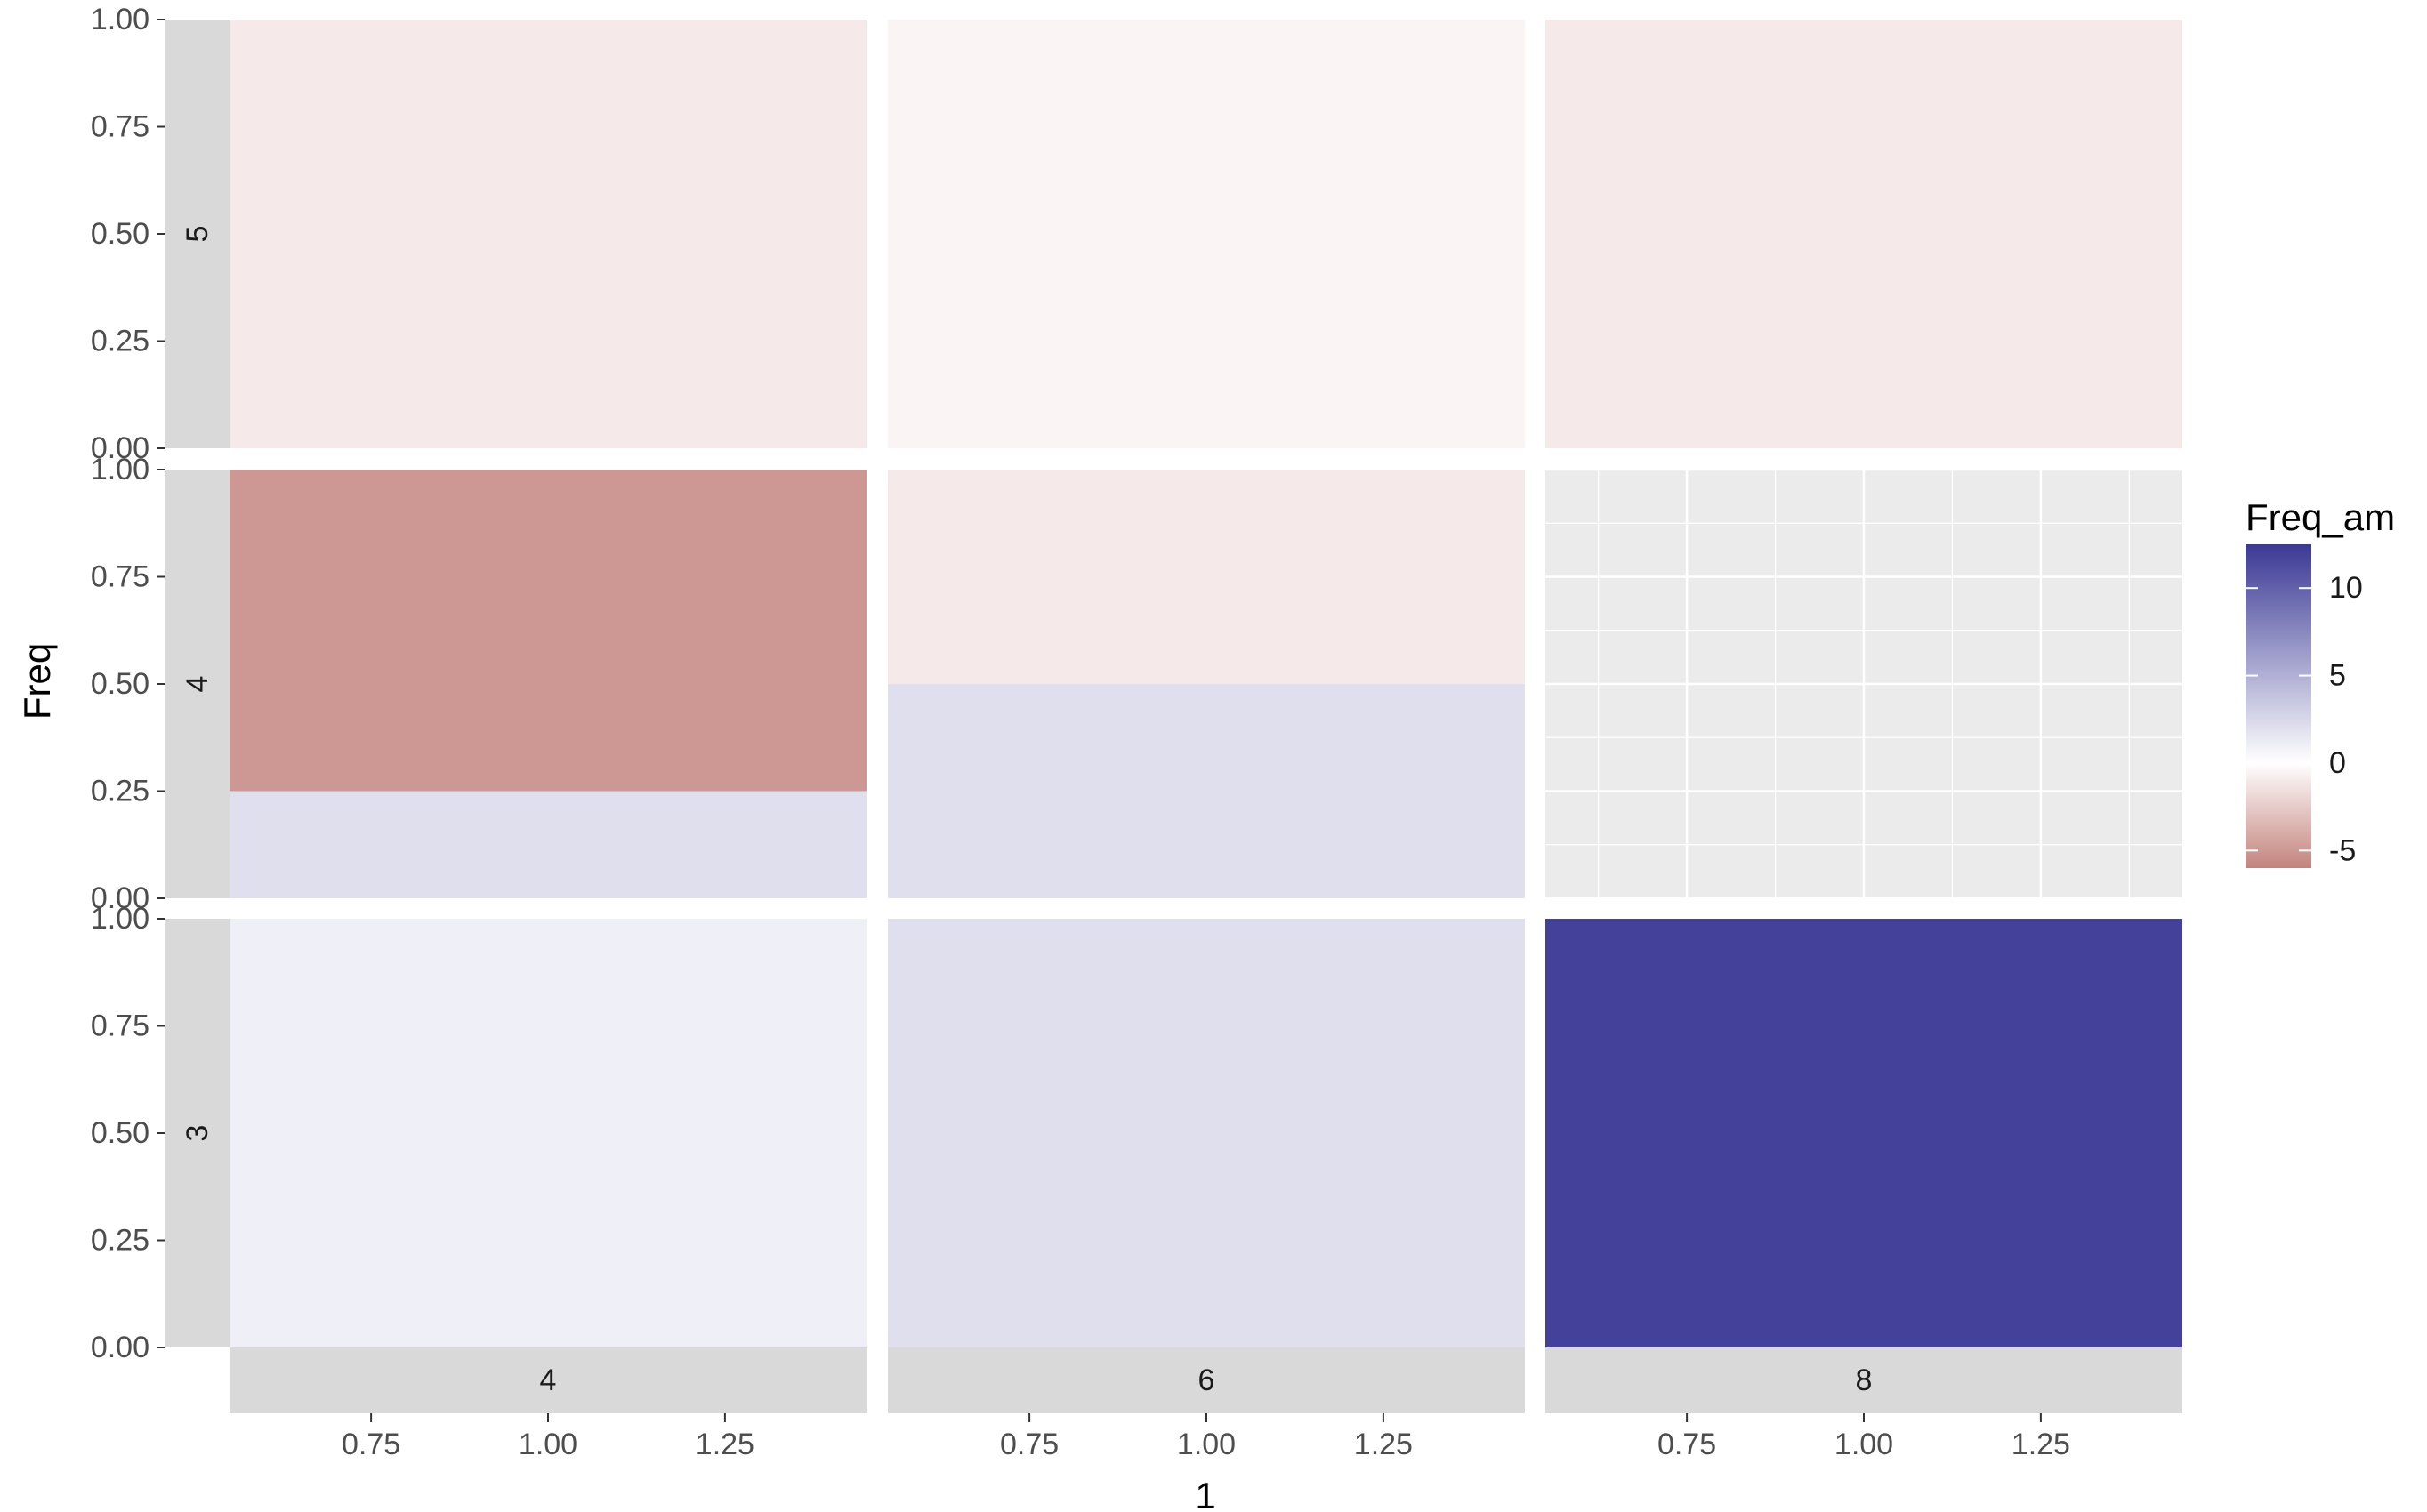 This screenshot has width=2427, height=1512. I want to click on col-strip-label: 8, so click(1865, 1380).